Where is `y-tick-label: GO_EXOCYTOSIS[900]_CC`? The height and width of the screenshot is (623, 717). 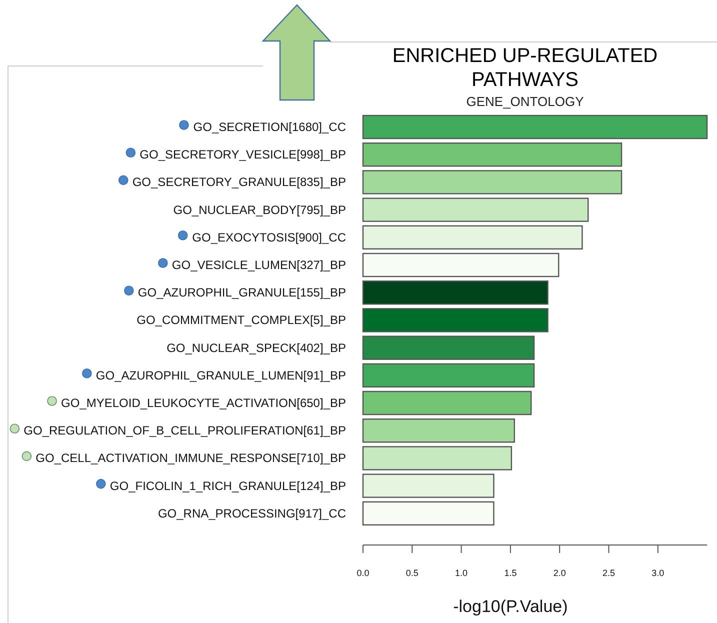
y-tick-label: GO_EXOCYTOSIS[900]_CC is located at coordinates (269, 237).